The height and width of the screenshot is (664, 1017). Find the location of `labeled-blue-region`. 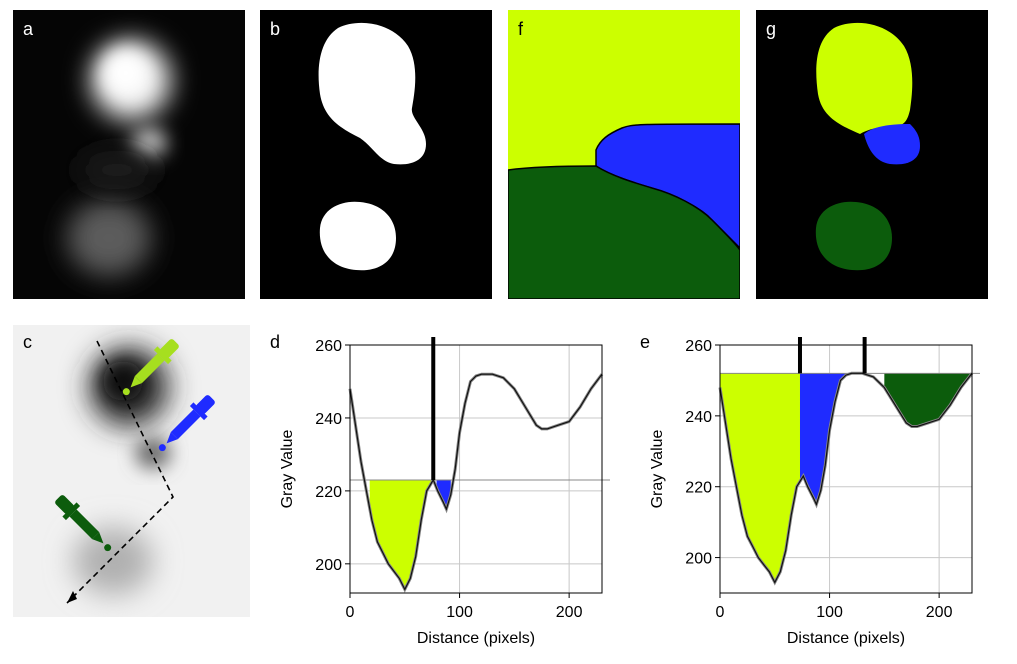

labeled-blue-region is located at coordinates (892, 144).